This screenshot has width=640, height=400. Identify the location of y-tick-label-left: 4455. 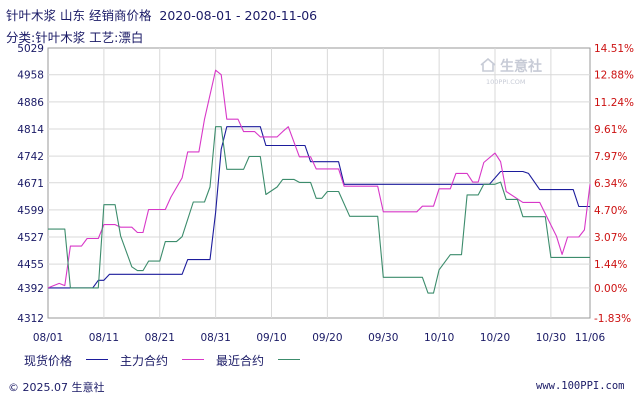
(30, 265).